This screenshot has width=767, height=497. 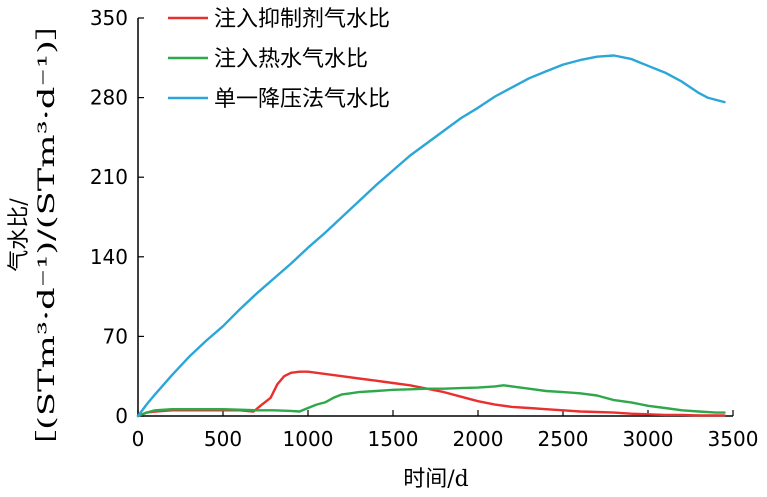 I want to click on y-tick-label: 0, so click(x=121, y=416).